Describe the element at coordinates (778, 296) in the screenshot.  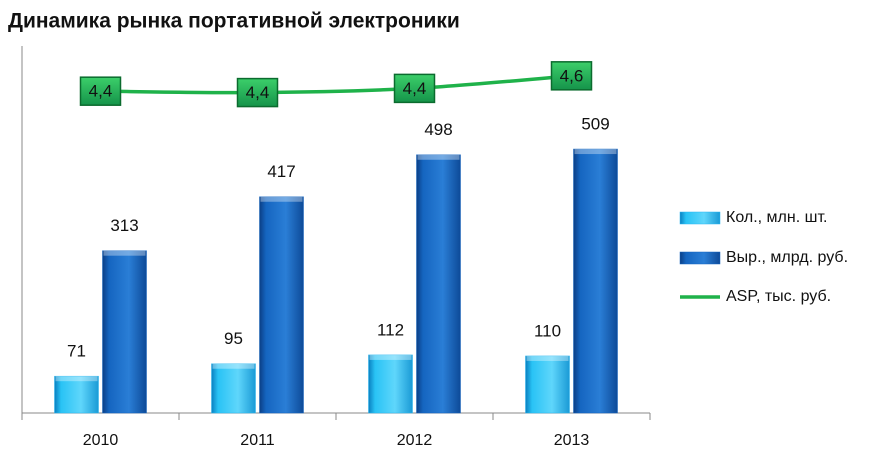
I see `legend-label: ASP, тыс. руб.` at that location.